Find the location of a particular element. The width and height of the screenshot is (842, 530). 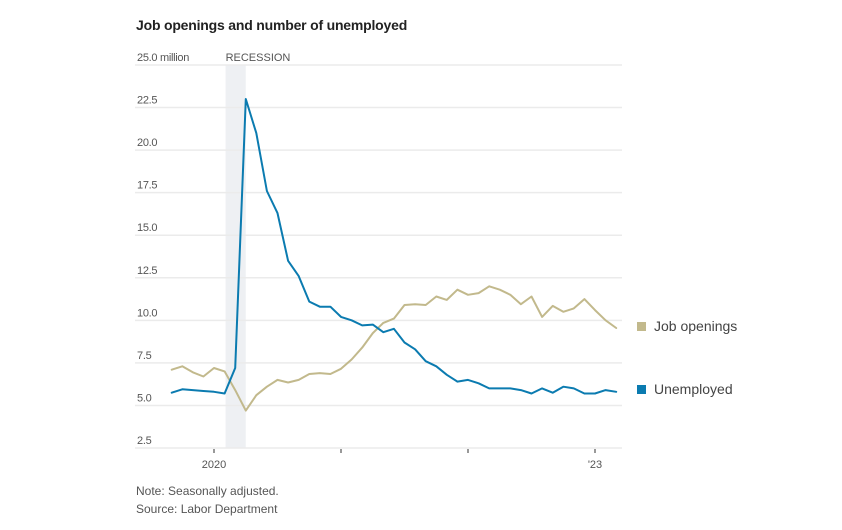

legend-label-unemployed: Unemployed is located at coordinates (693, 389).